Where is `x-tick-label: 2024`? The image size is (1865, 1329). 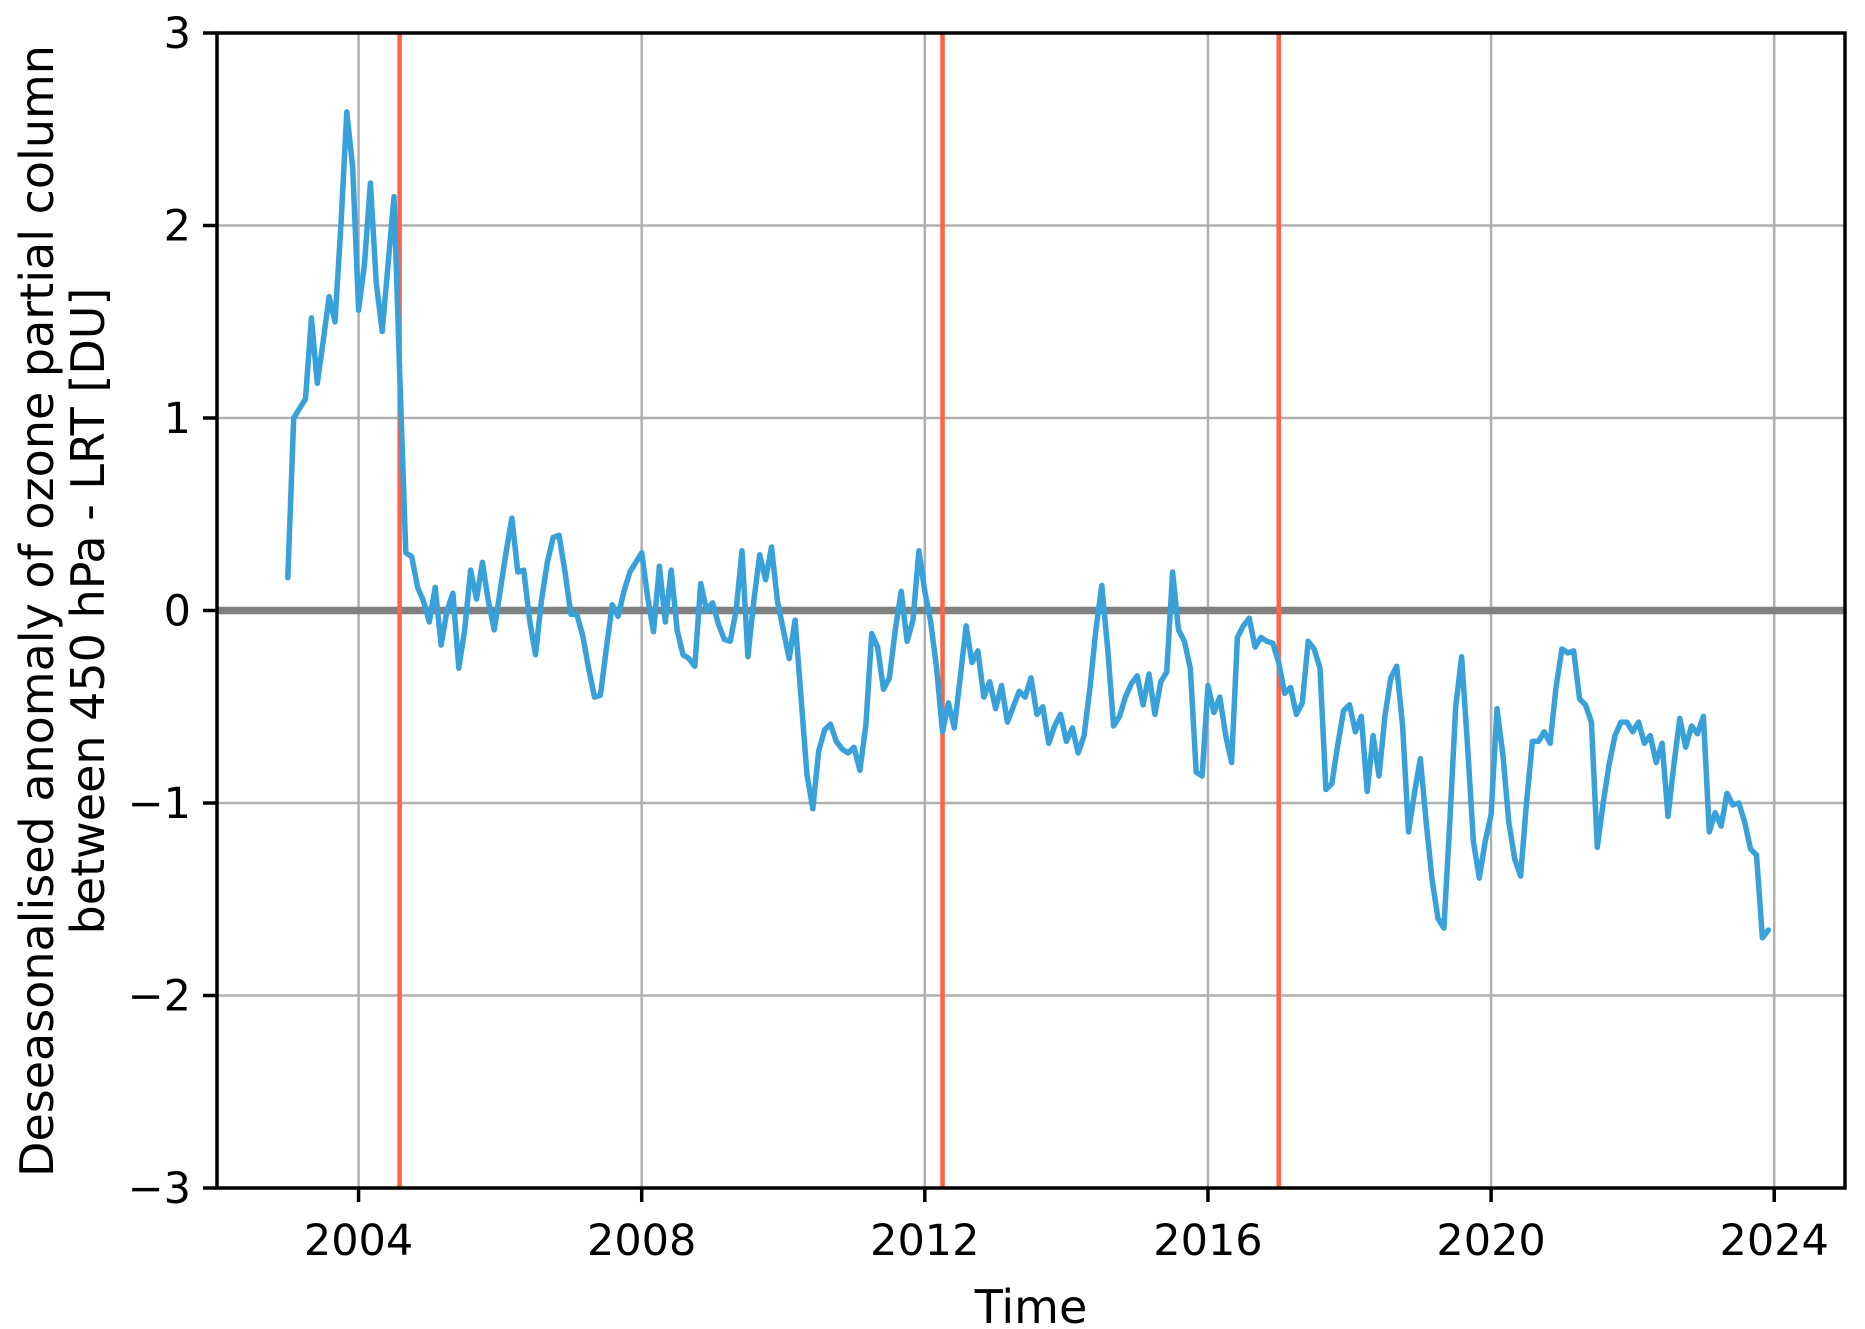 x-tick-label: 2024 is located at coordinates (1773, 1241).